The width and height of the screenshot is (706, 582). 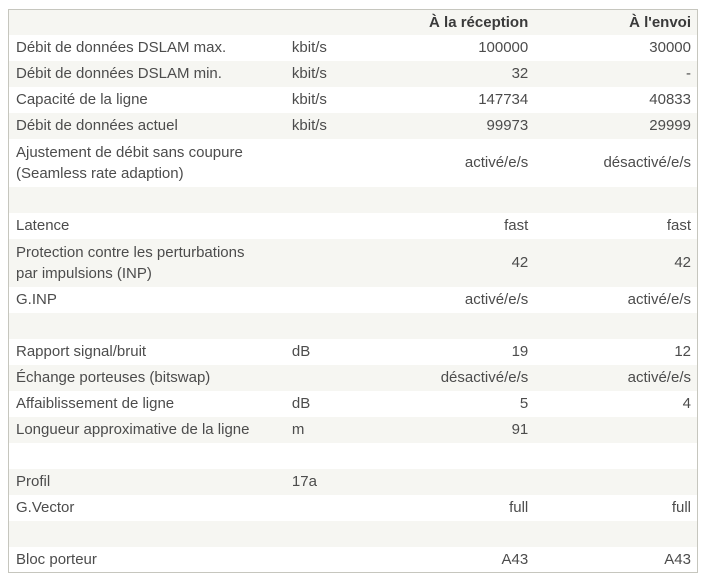 I want to click on row-label: Échange porteuses (bitswap), so click(x=113, y=377).